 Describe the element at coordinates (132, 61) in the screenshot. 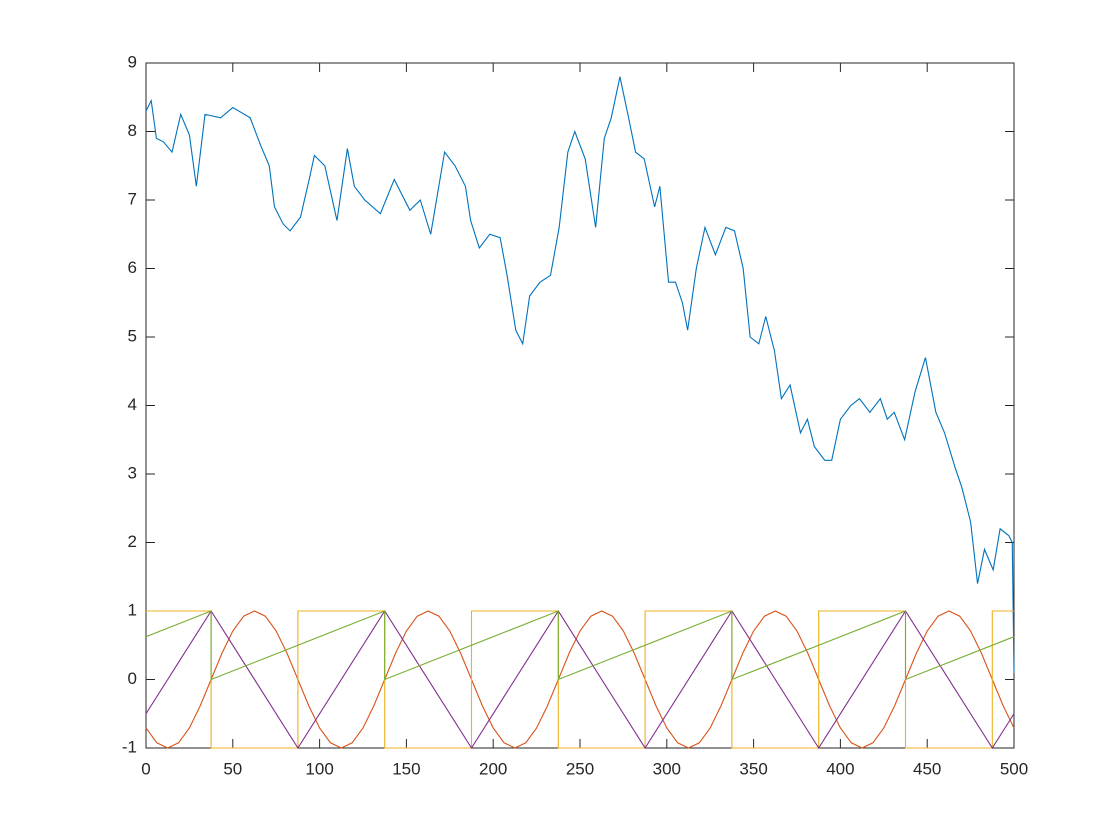

I see `y-tick-label: 9` at that location.